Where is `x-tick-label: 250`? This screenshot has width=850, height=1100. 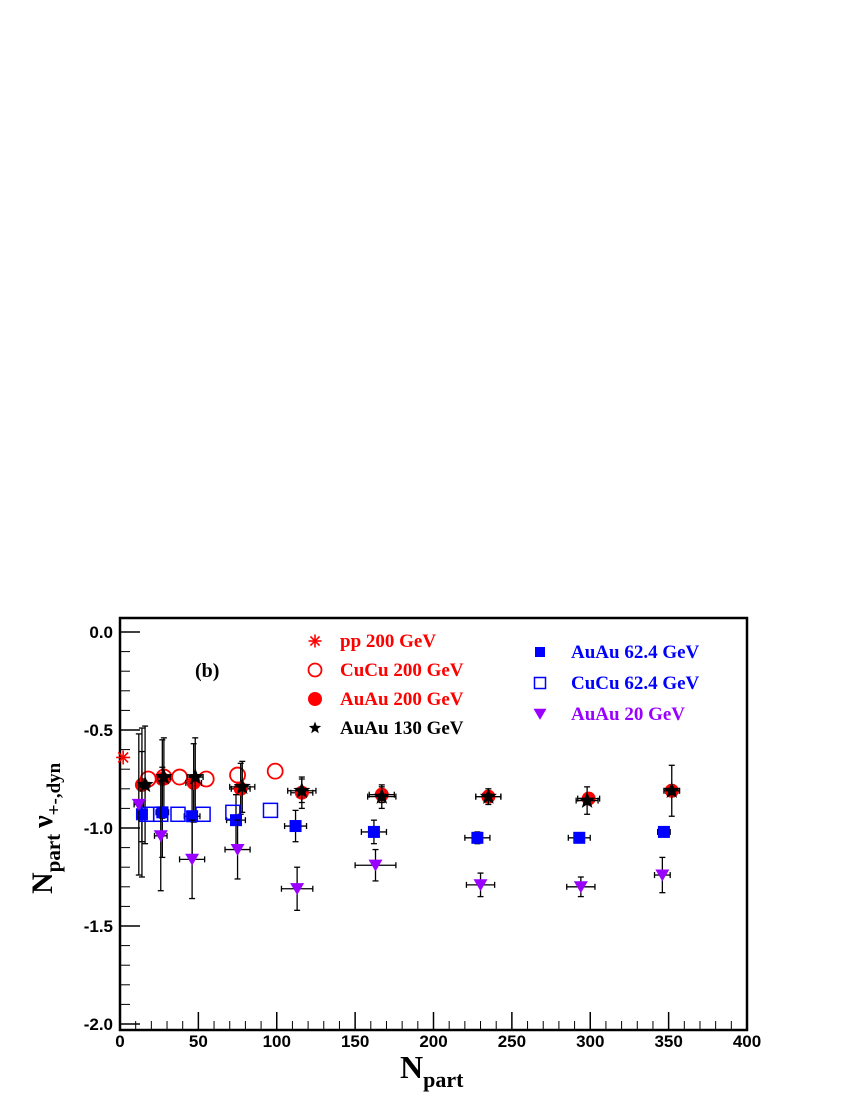
x-tick-label: 250 is located at coordinates (512, 1041).